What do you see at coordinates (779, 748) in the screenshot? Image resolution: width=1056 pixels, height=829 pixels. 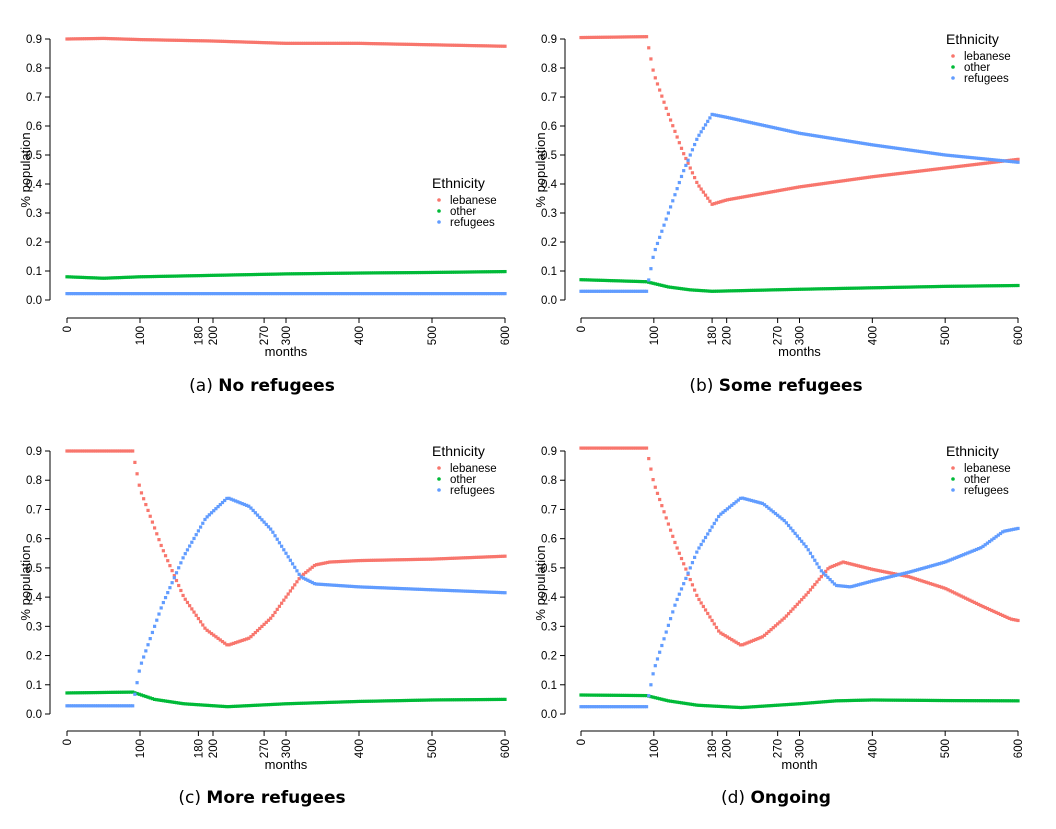 I see `x-tick-label: 270` at bounding box center [779, 748].